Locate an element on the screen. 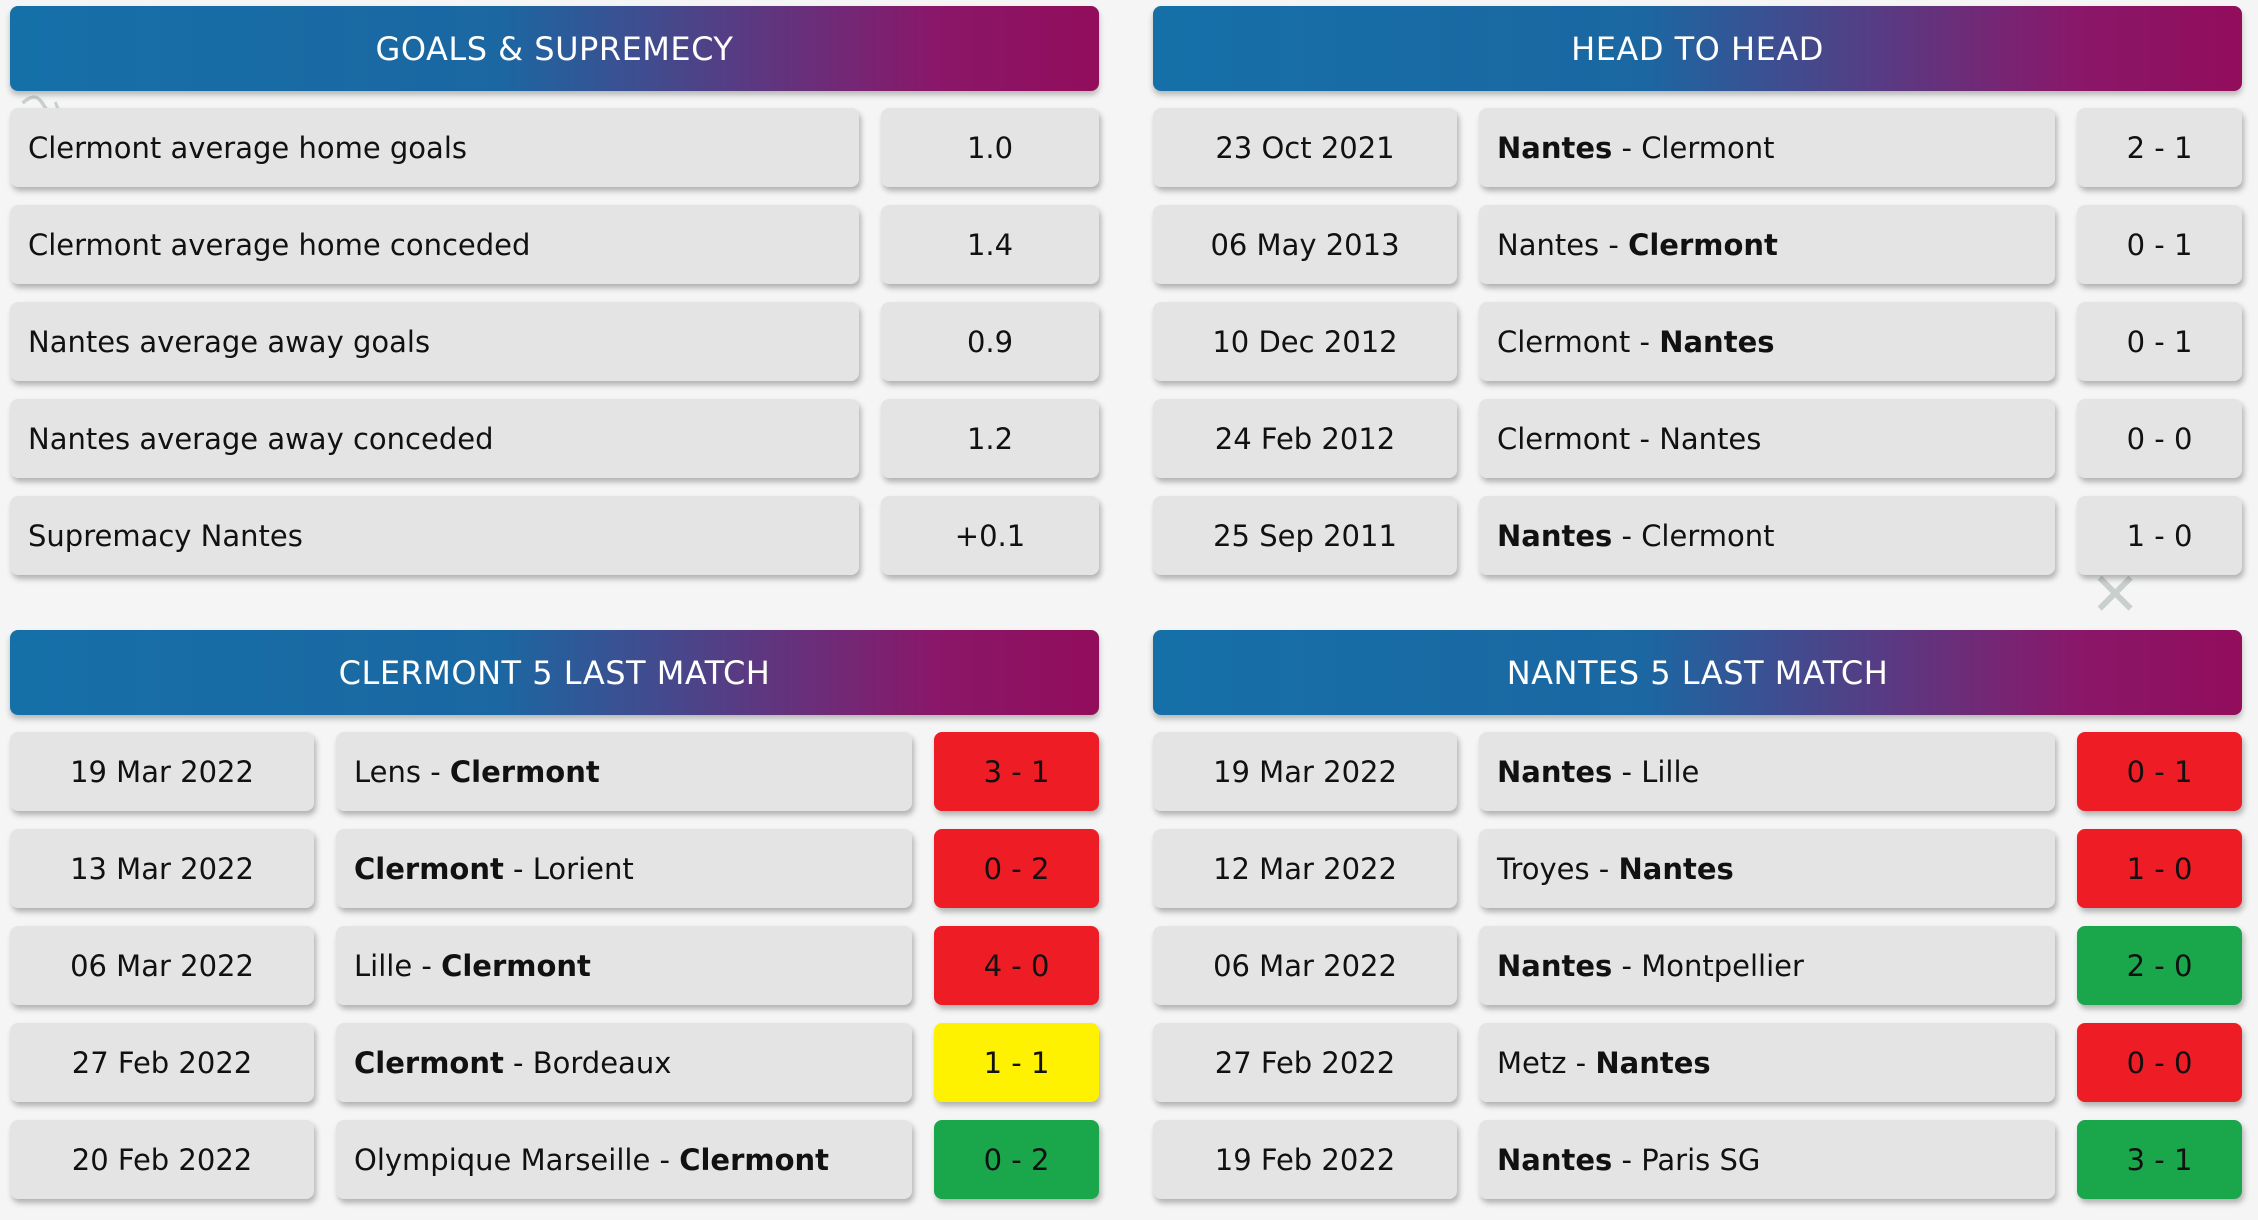 This screenshot has height=1220, width=2258. home-team: Lille is located at coordinates (383, 965).